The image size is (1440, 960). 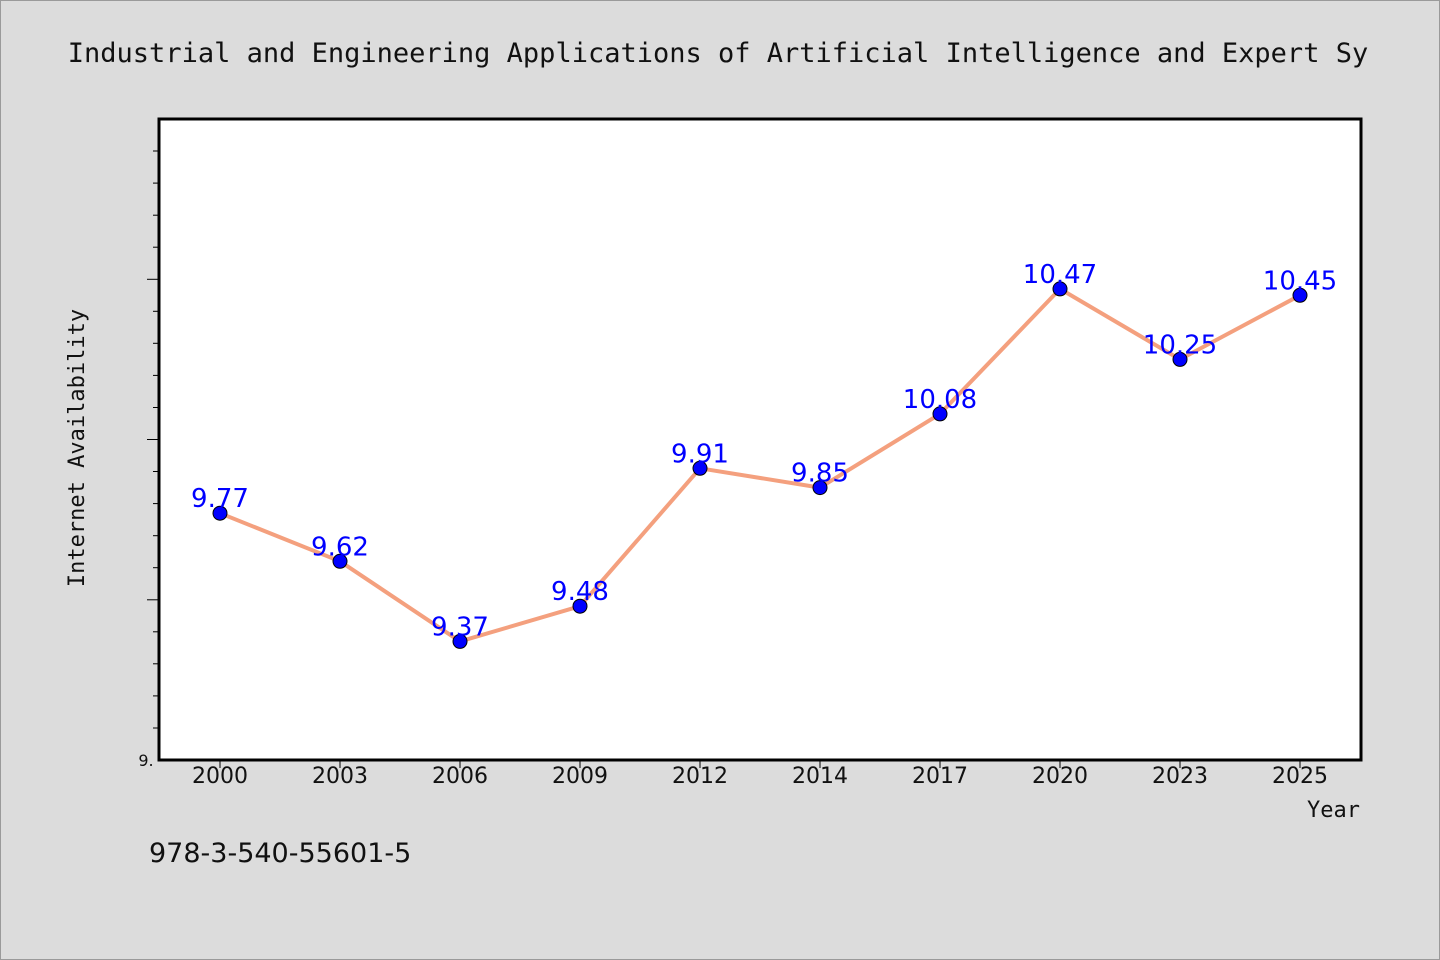 What do you see at coordinates (700, 454) in the screenshot?
I see `data-label: 9.91` at bounding box center [700, 454].